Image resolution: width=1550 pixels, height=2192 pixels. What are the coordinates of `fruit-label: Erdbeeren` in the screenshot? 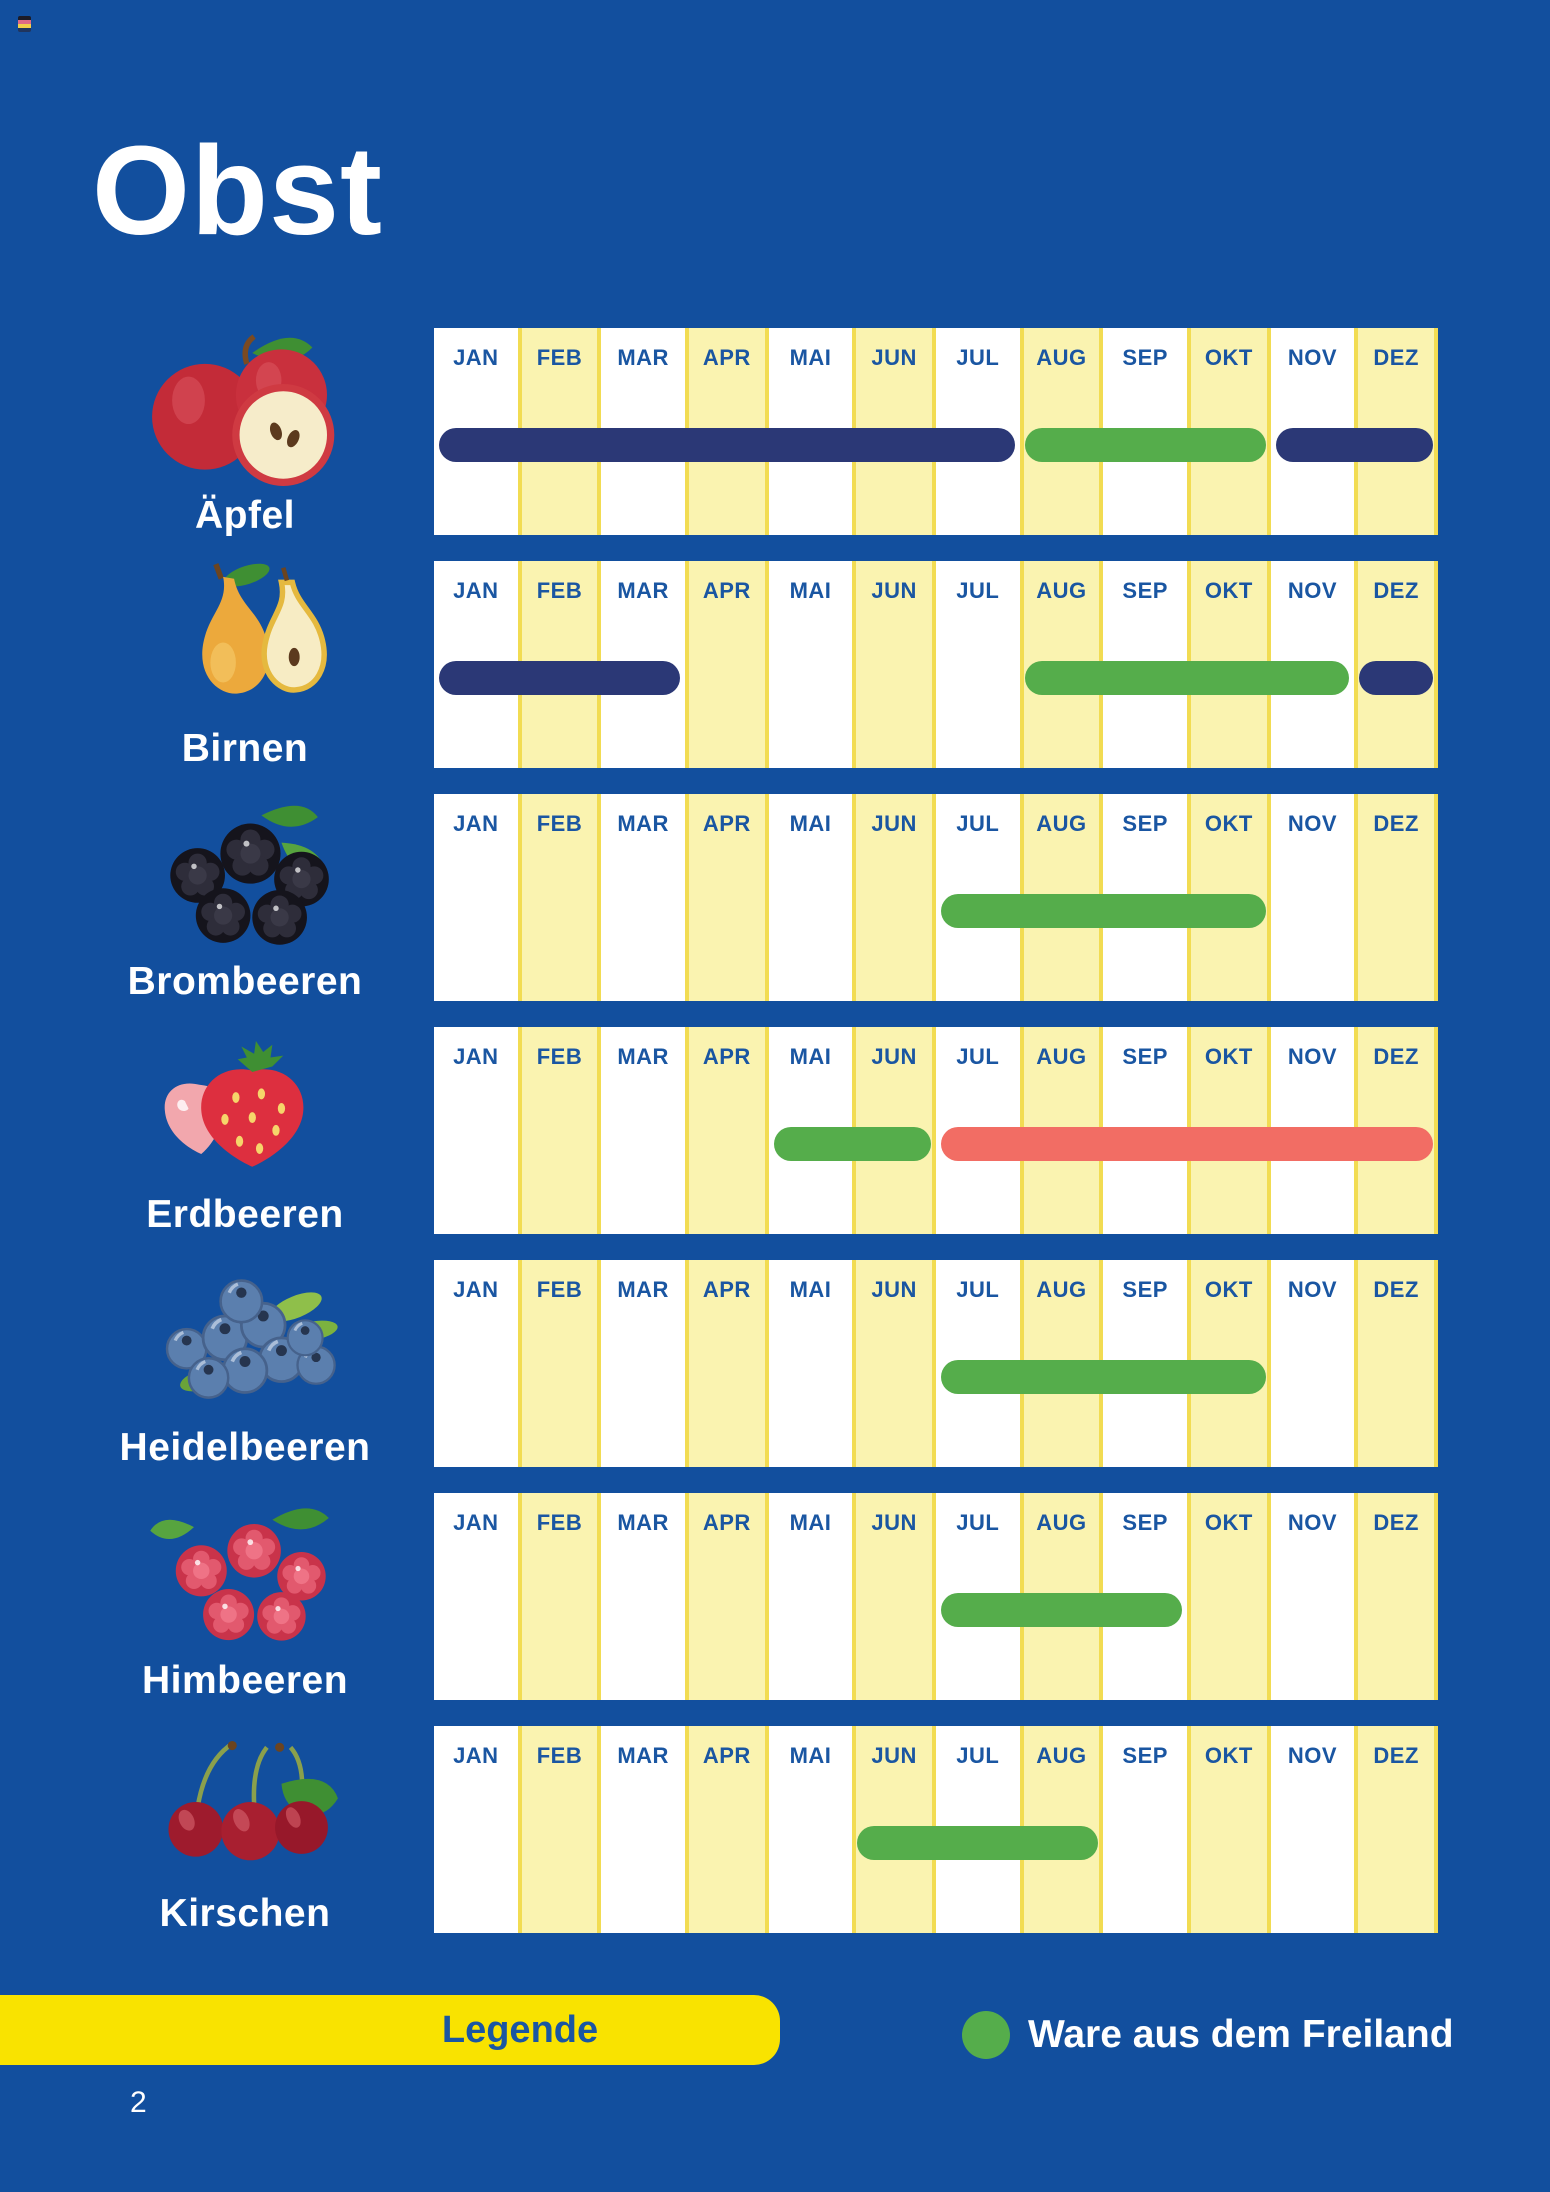 It's located at (245, 1214).